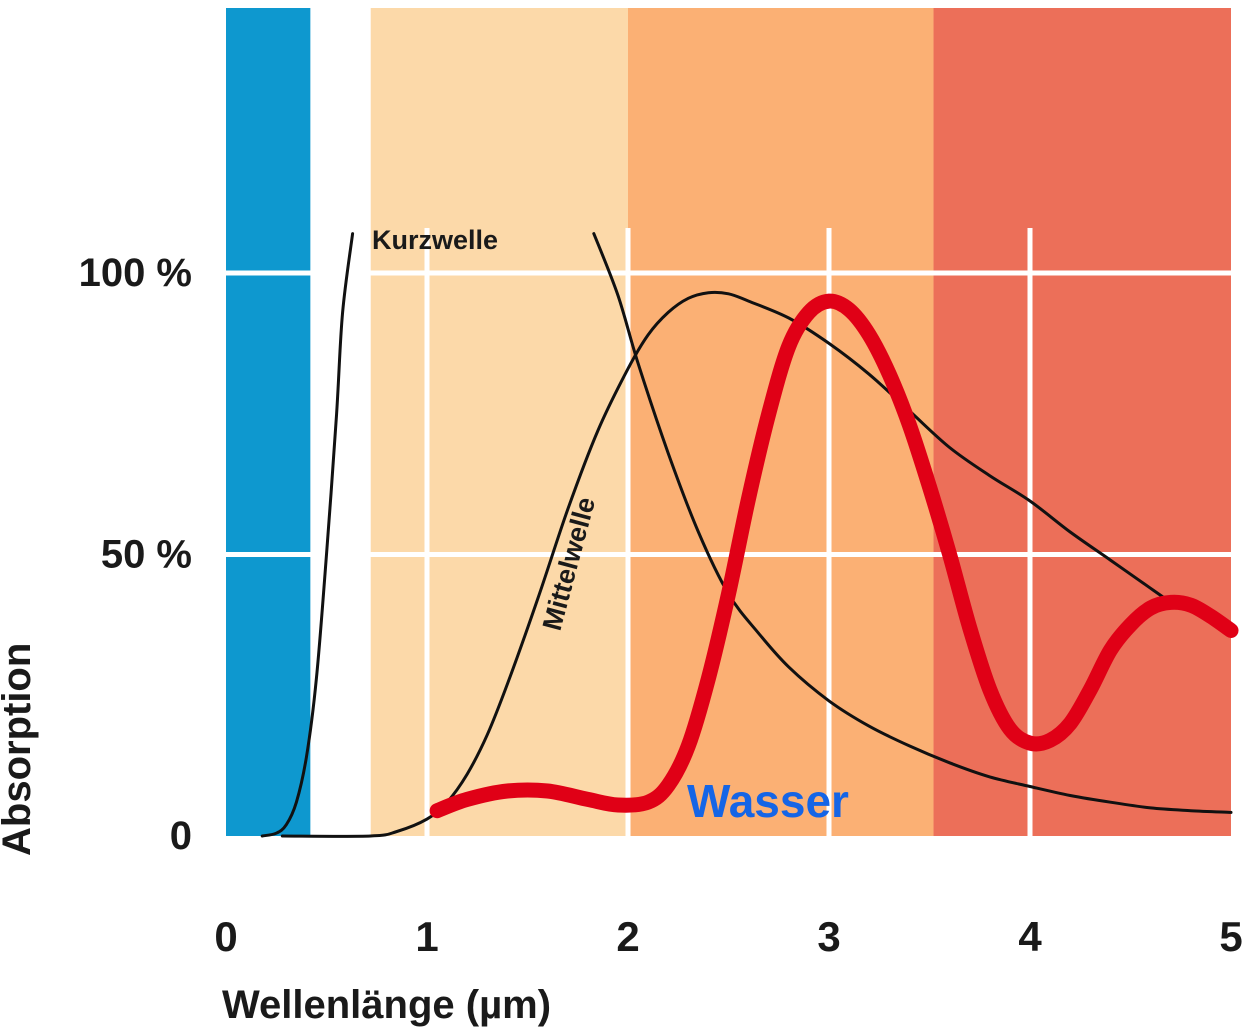 Image resolution: width=1249 pixels, height=1034 pixels. What do you see at coordinates (146, 555) in the screenshot?
I see `y-tick-label-50: 50 %` at bounding box center [146, 555].